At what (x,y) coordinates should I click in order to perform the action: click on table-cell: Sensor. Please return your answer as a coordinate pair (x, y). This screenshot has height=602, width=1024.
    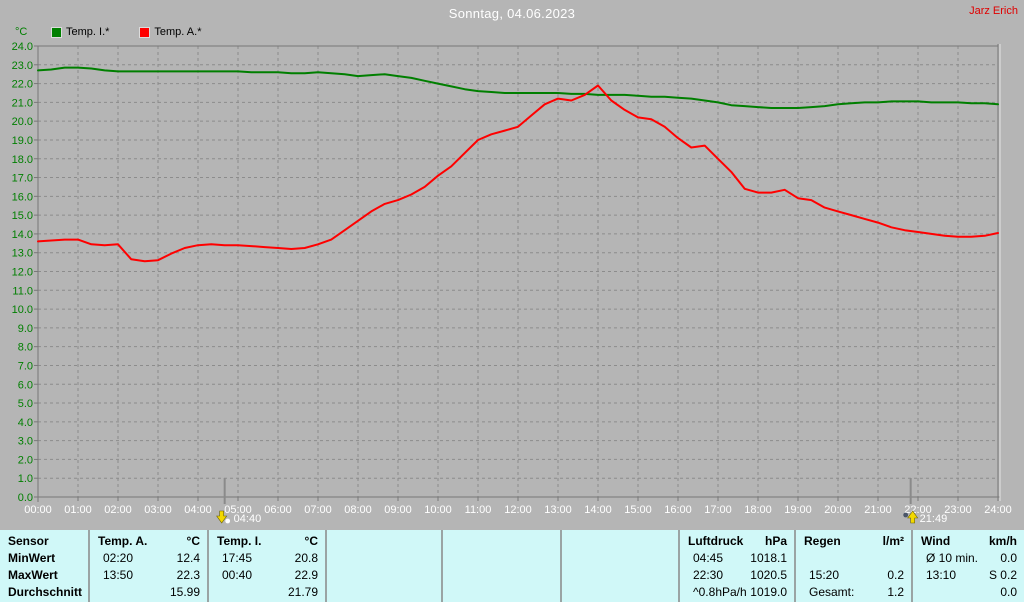
    Looking at the image, I should click on (28, 541).